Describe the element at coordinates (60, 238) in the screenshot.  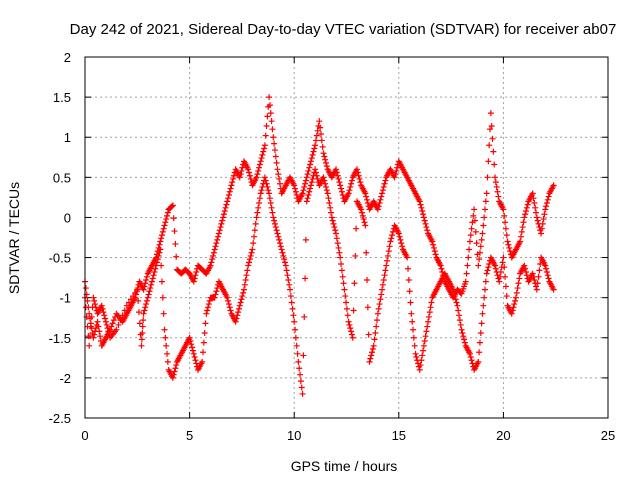
I see `y-tick-labels: -2.5 -2 -1.5 -1 -0.5 0 0.5 1 1.5 2` at that location.